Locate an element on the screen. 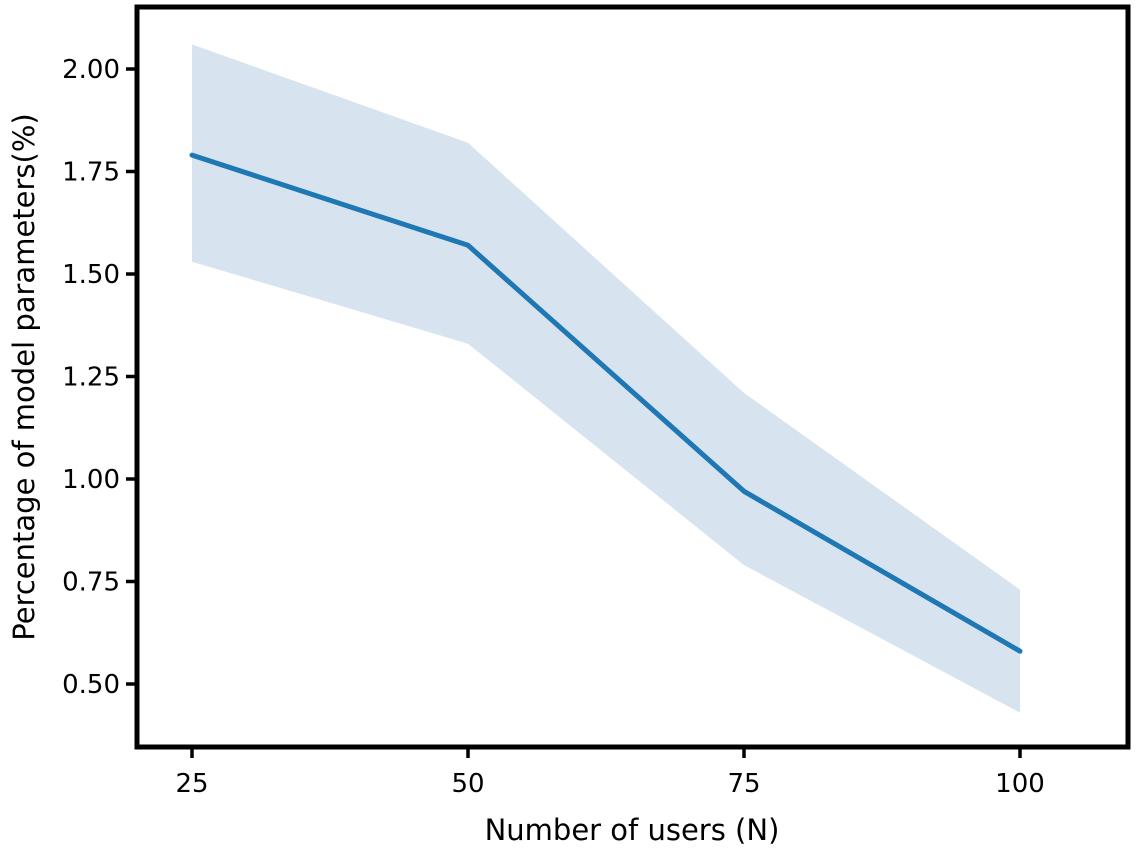 This screenshot has width=1148, height=854. y-tick-label: 1.50 is located at coordinates (91, 275).